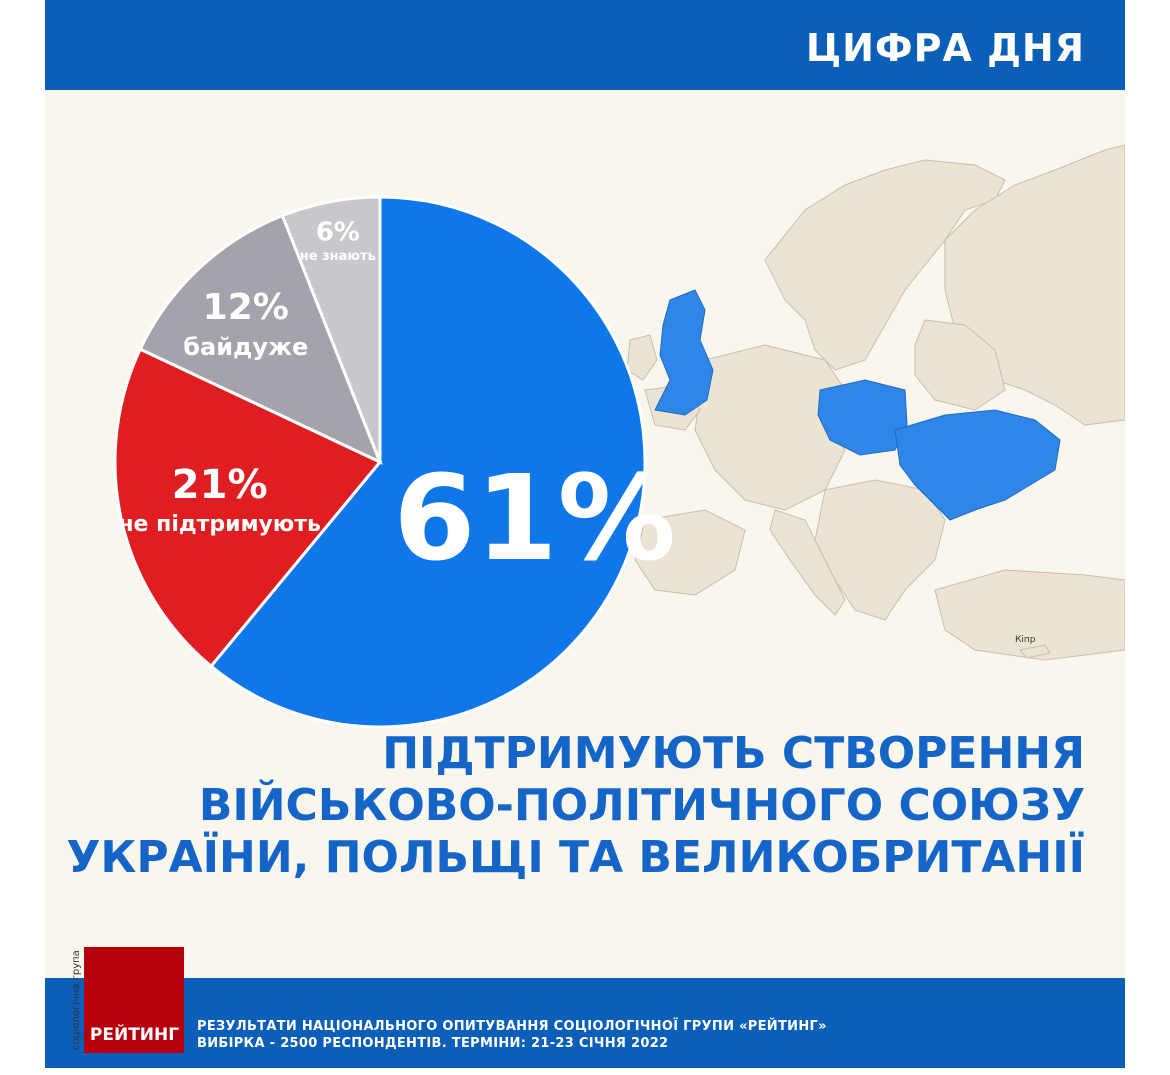 This screenshot has height=1075, width=1170. Describe the element at coordinates (134, 1035) in the screenshot. I see `logo-word: РЕЙТИНГ` at that location.